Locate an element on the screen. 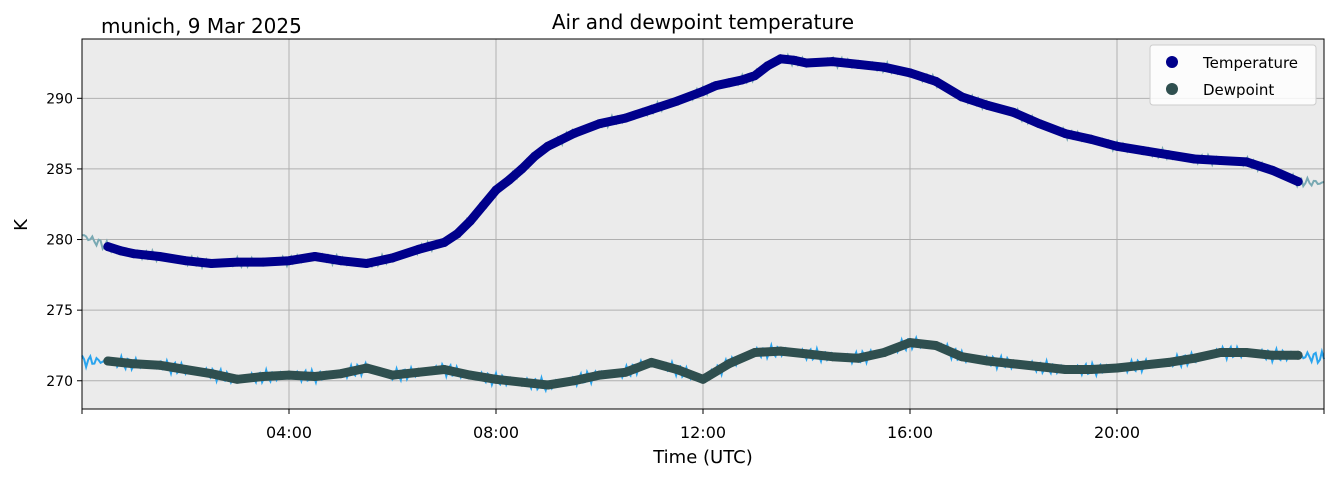 Image resolution: width=1335 pixels, height=478 pixels. x-axis-label: Time (UTC) is located at coordinates (702, 457).